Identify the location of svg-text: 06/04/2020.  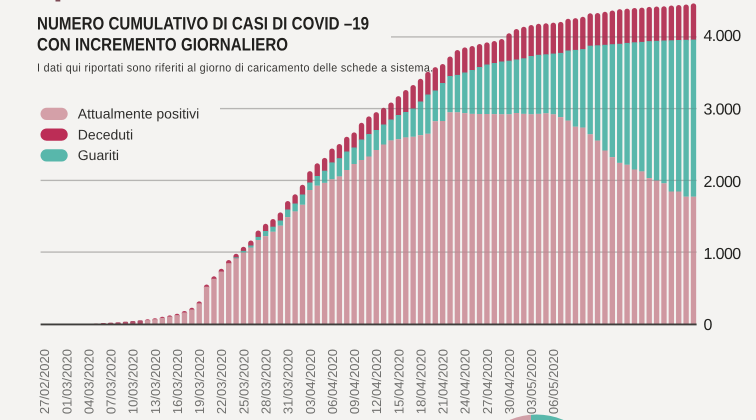
(332, 381).